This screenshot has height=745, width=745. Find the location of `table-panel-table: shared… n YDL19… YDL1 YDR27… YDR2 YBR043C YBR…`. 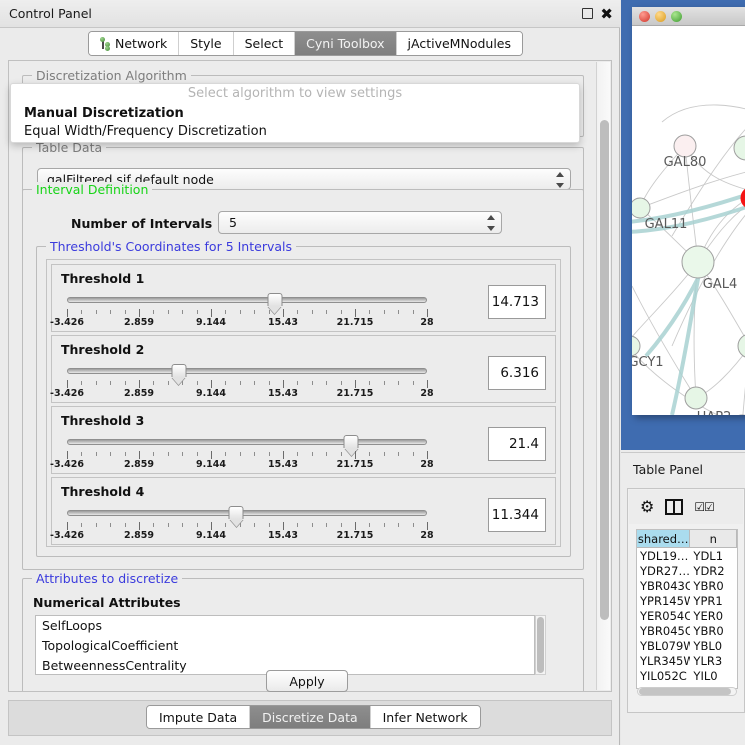

table-panel-table: shared… n YDL19… YDL1 YDR27… YDR2 YBR043C YBR… is located at coordinates (687, 609).